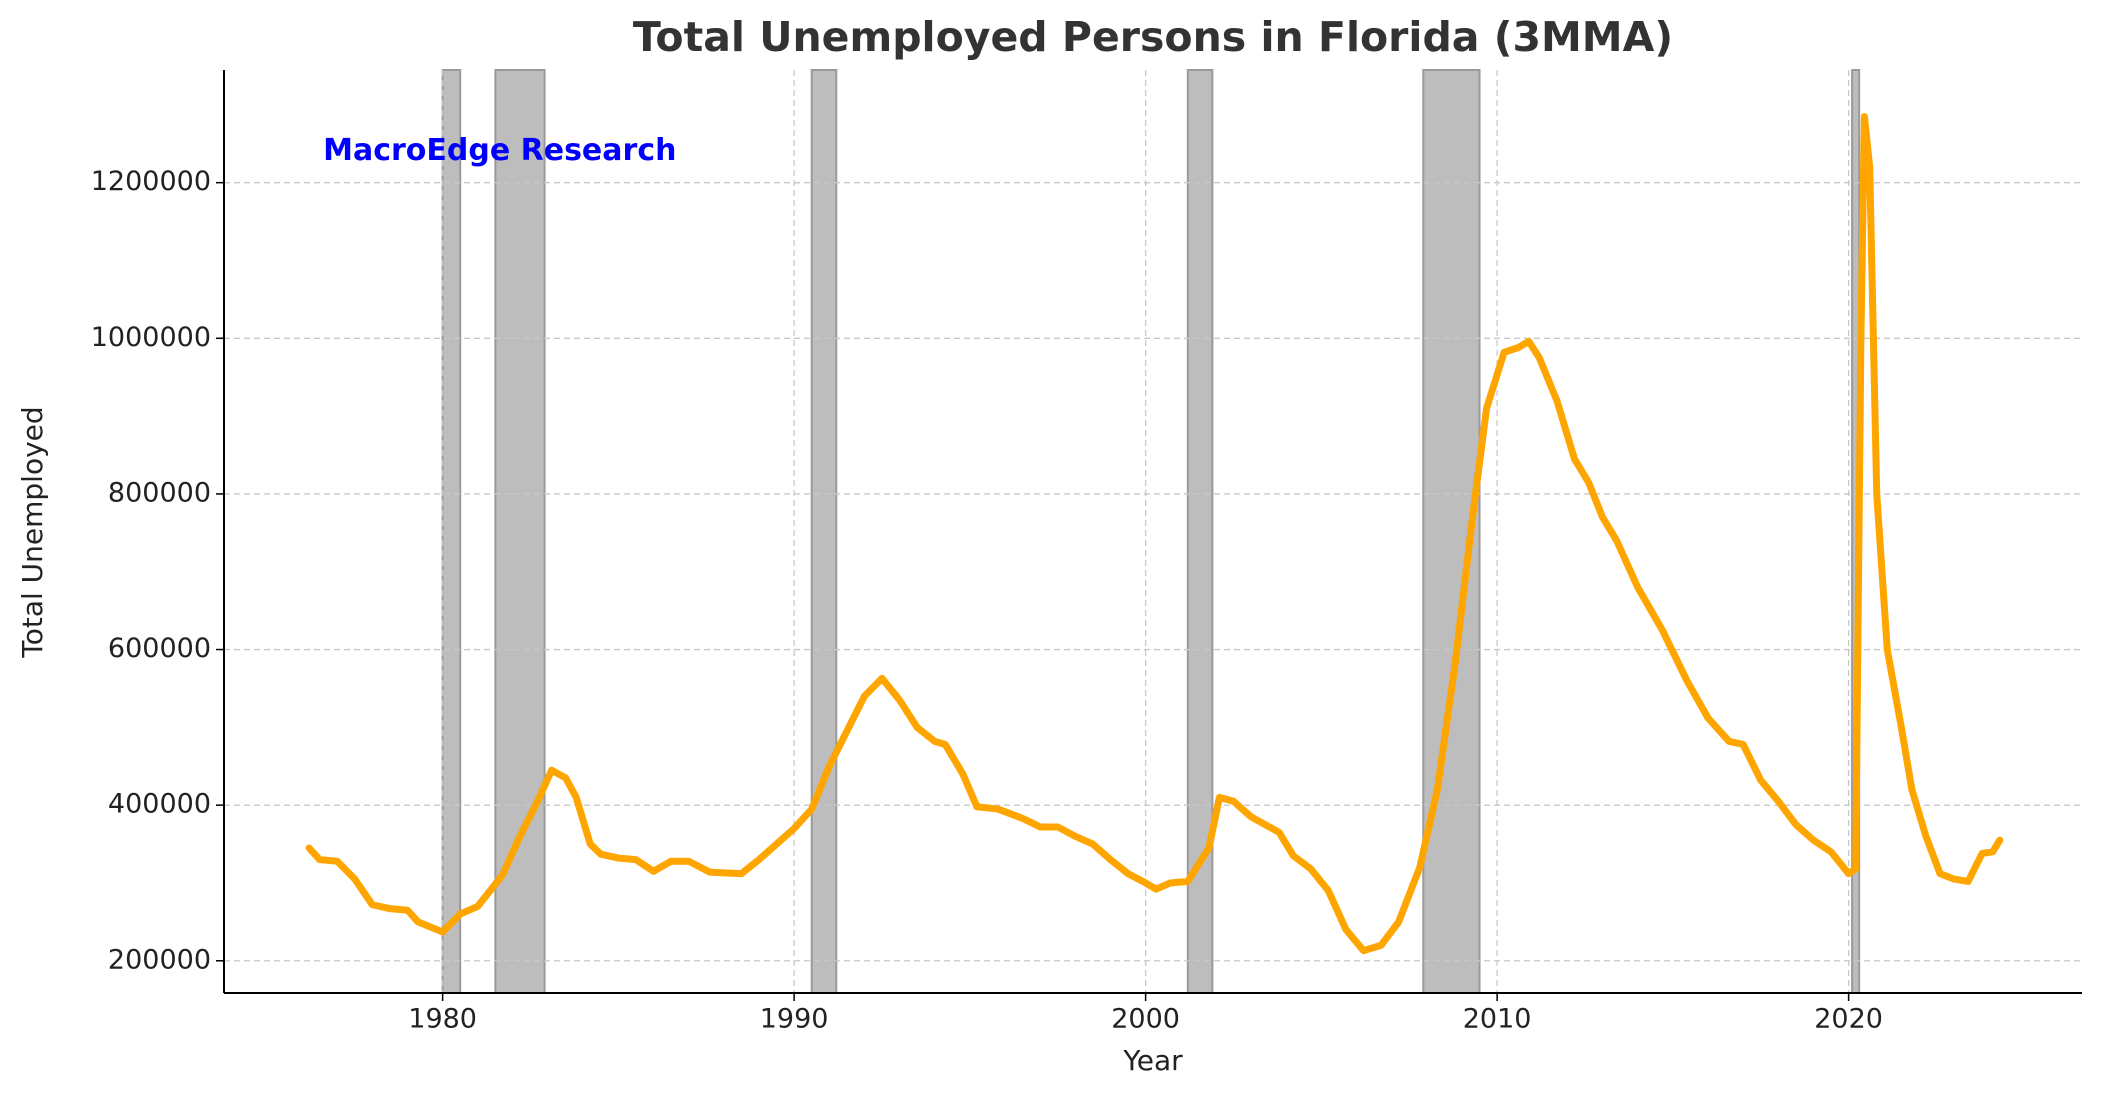 The height and width of the screenshot is (1101, 2102). I want to click on y-tick-label: 600000, so click(159, 648).